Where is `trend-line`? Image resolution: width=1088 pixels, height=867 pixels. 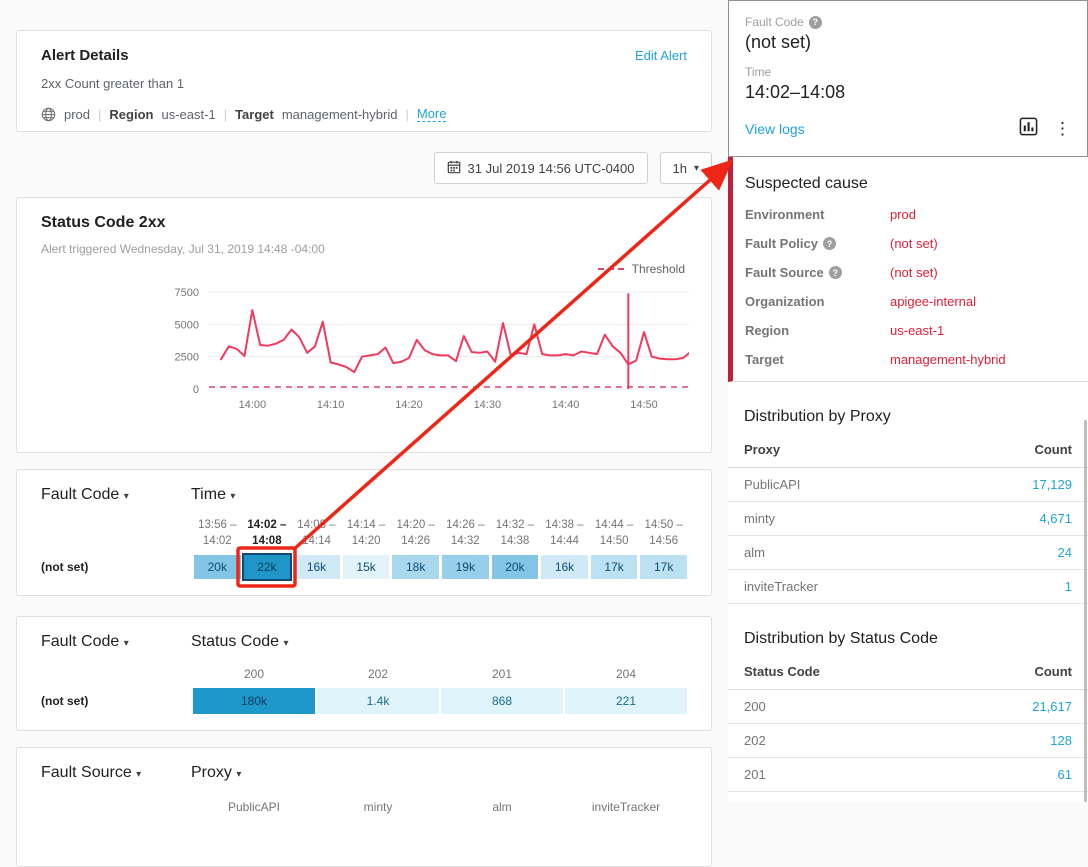
trend-line is located at coordinates (456, 341).